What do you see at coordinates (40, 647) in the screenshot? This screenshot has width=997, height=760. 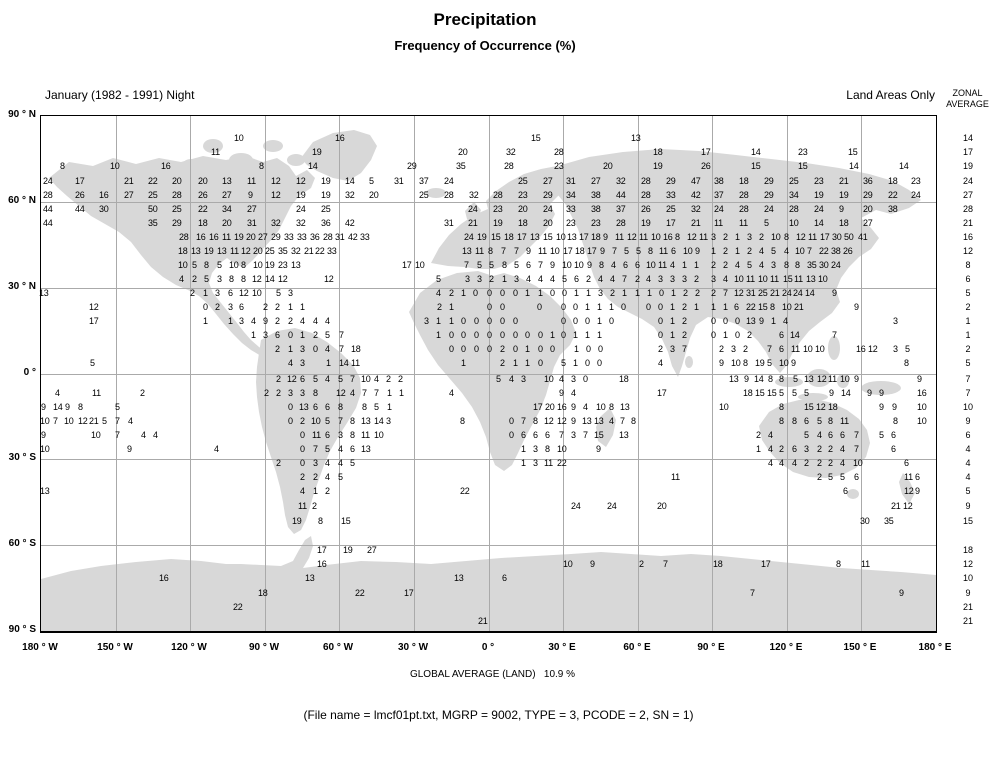 I see `longitude-tick-label: 180 ° W` at bounding box center [40, 647].